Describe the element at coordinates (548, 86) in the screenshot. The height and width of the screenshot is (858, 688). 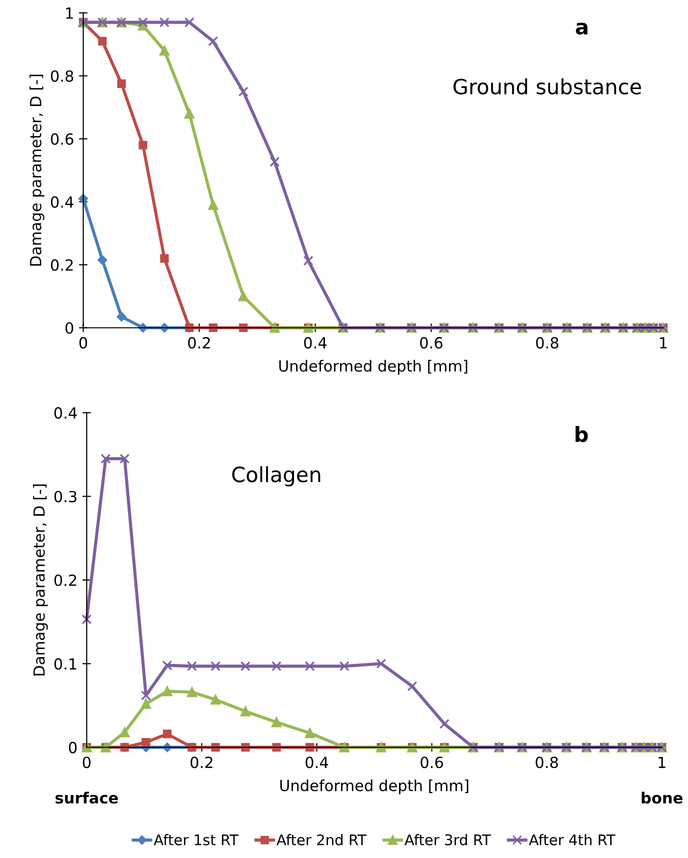
I see `annotation: Ground substance` at that location.